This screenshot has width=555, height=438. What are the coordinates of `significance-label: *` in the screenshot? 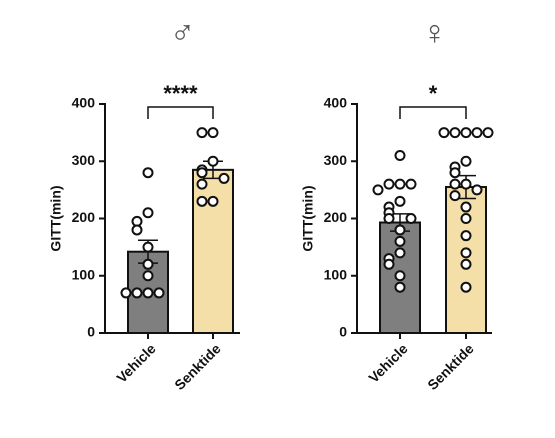 It's located at (433, 93).